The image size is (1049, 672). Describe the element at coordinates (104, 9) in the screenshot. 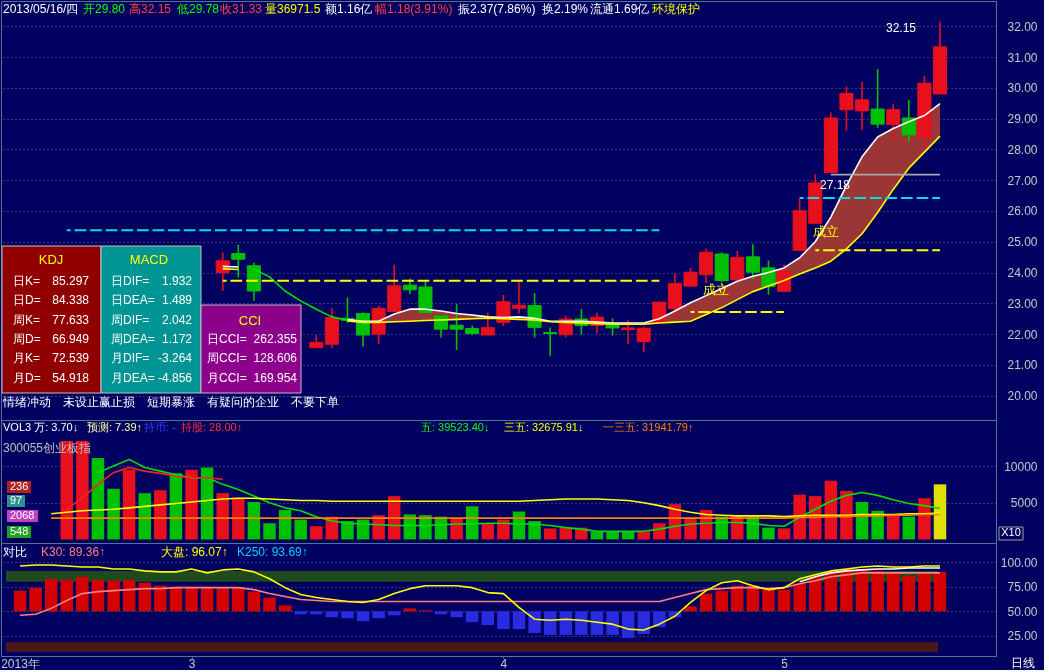

I see `annotation: 开29.80` at that location.